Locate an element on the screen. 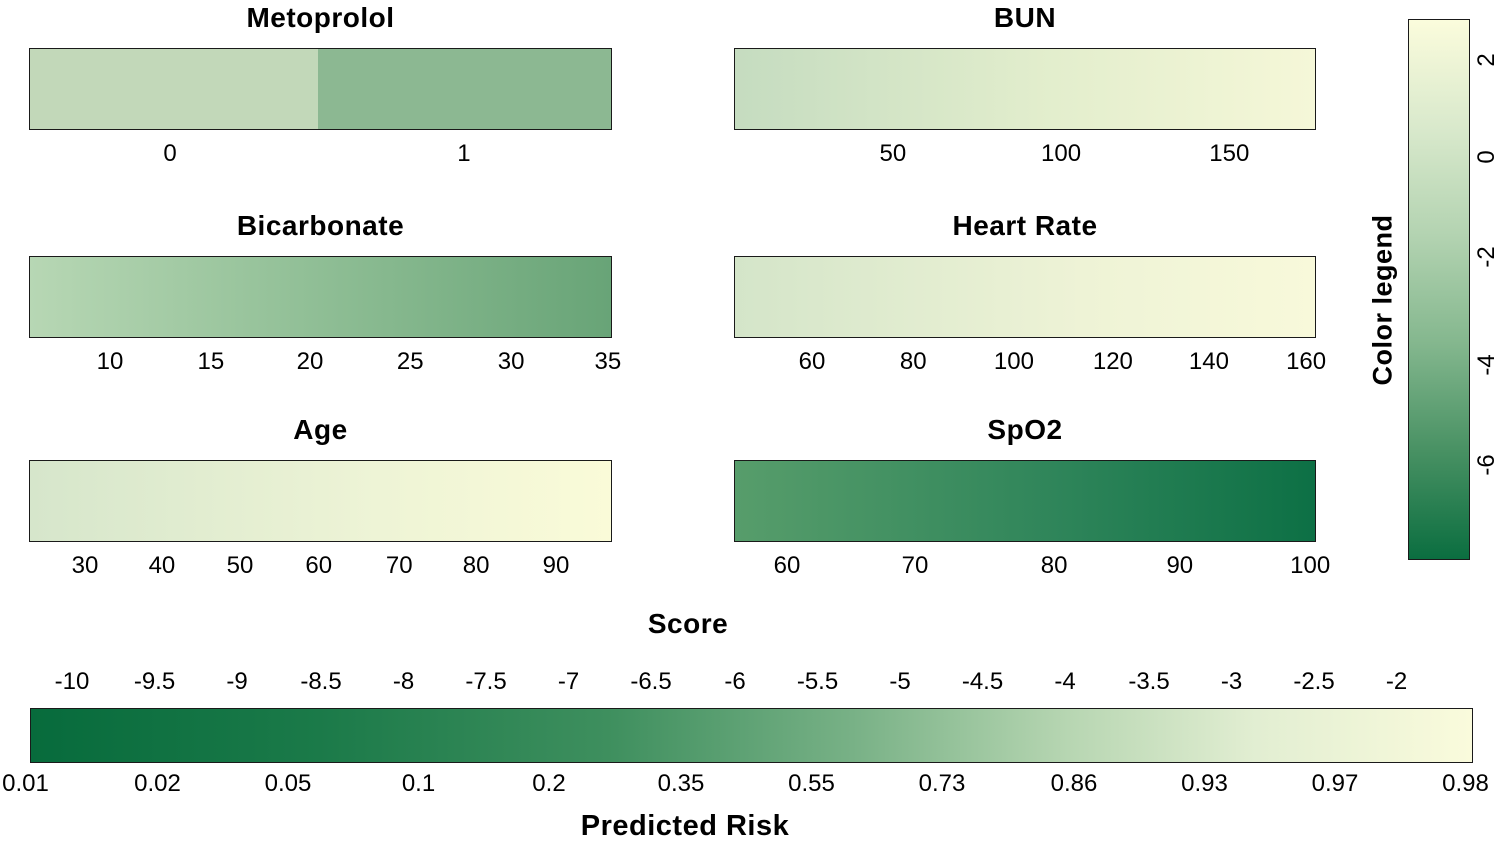 This screenshot has height=850, width=1500. axis-ticks-bun: 50 100 150 is located at coordinates (1025, 157).